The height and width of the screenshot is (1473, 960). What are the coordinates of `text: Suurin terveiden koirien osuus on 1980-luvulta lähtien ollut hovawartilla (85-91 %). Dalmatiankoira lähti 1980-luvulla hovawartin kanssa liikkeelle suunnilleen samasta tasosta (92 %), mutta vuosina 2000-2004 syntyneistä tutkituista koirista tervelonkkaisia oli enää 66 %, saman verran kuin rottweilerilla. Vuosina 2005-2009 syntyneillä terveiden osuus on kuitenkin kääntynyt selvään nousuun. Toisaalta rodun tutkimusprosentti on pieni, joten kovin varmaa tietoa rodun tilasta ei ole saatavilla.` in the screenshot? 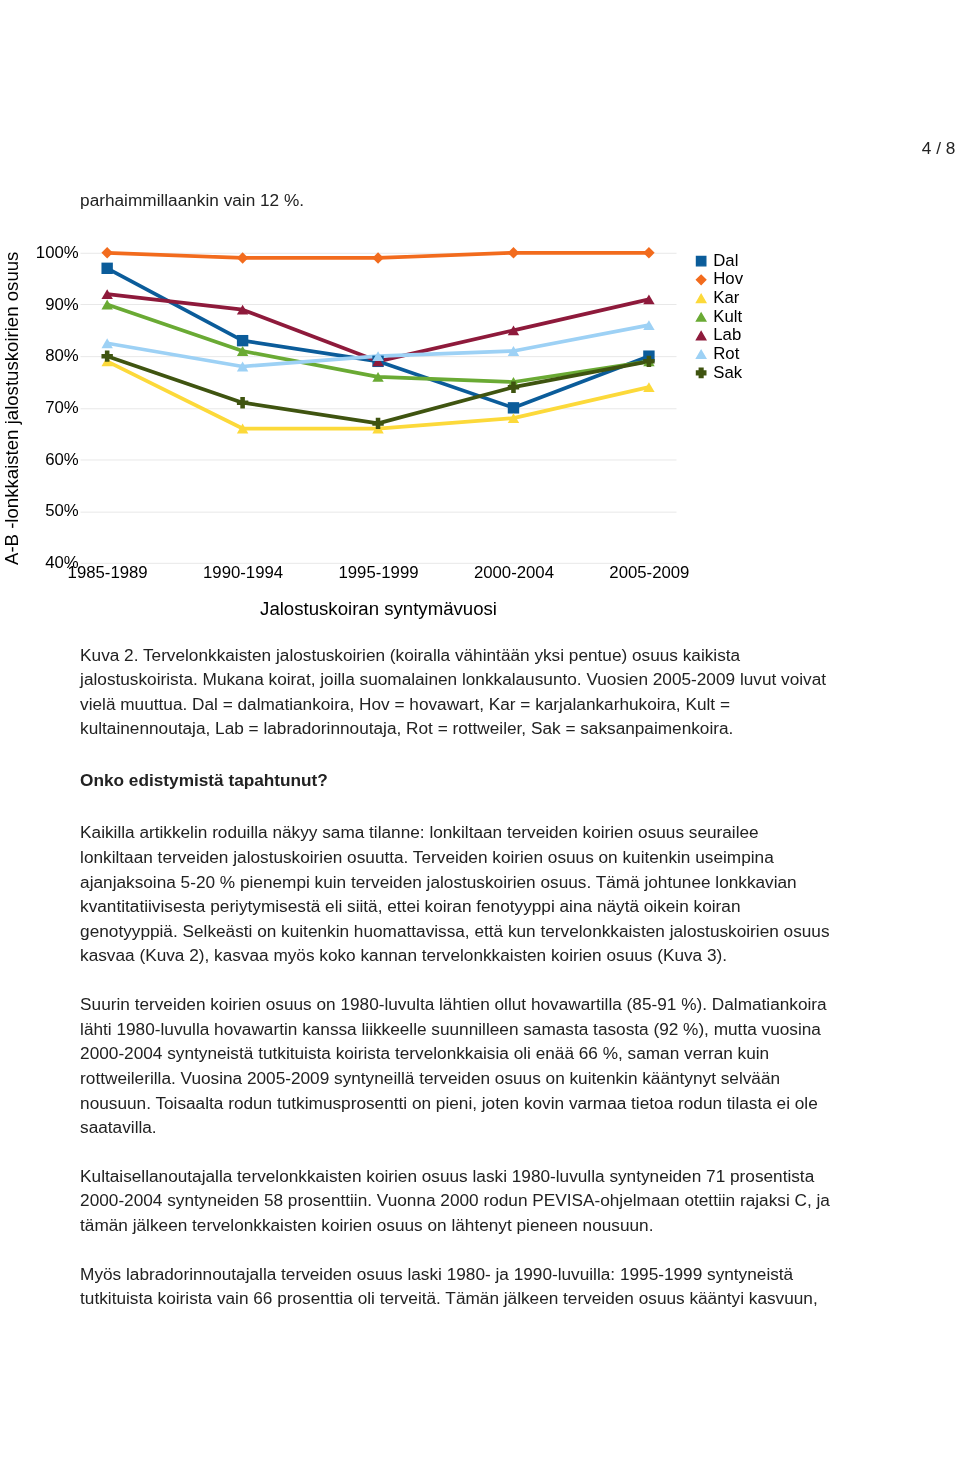 It's located at (454, 1066).